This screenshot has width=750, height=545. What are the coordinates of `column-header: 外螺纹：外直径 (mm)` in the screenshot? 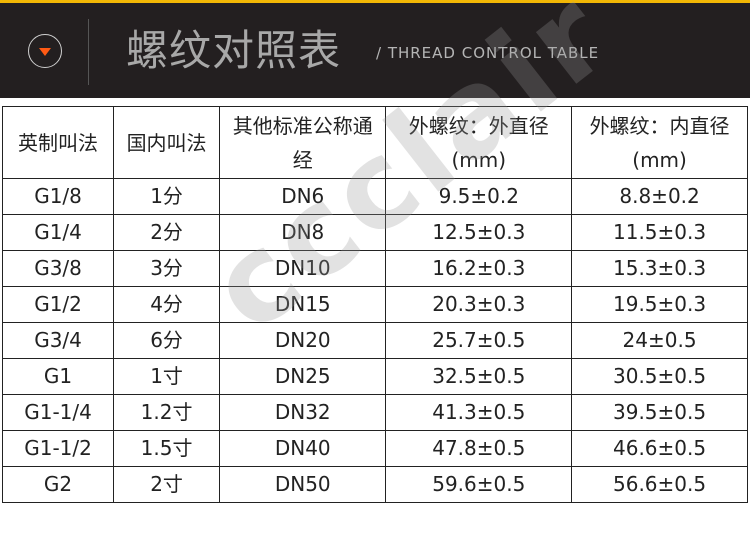 It's located at (479, 142).